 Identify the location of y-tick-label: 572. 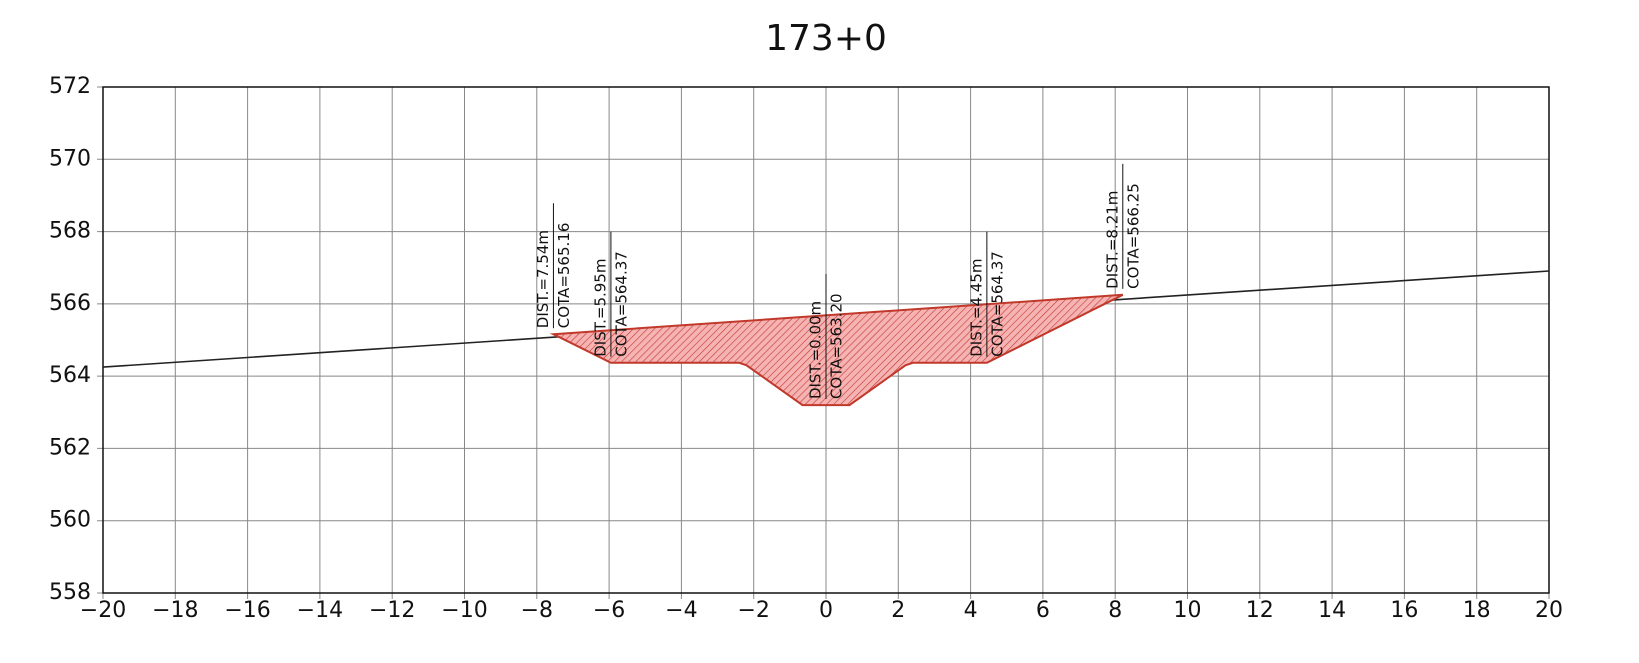
(70, 86).